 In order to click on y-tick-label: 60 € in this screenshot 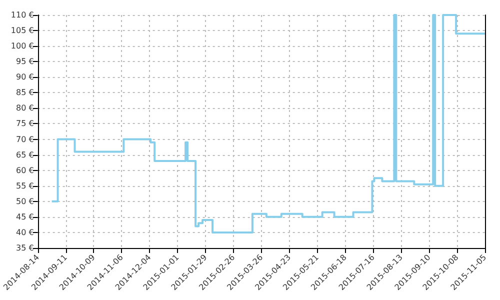, I will do `click(25, 170)`.